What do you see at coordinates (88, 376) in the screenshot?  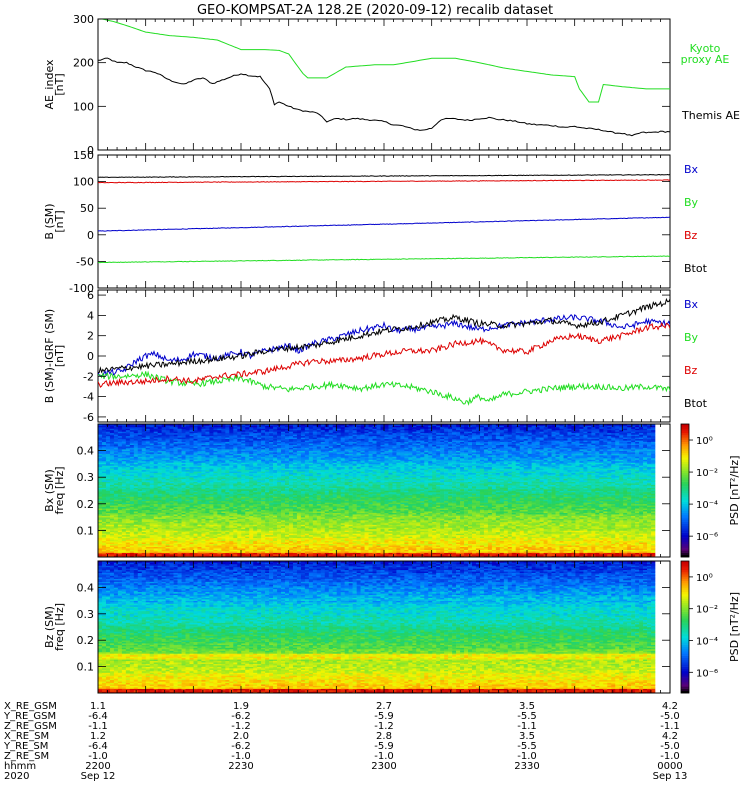 I see `y-tick-label: -2` at bounding box center [88, 376].